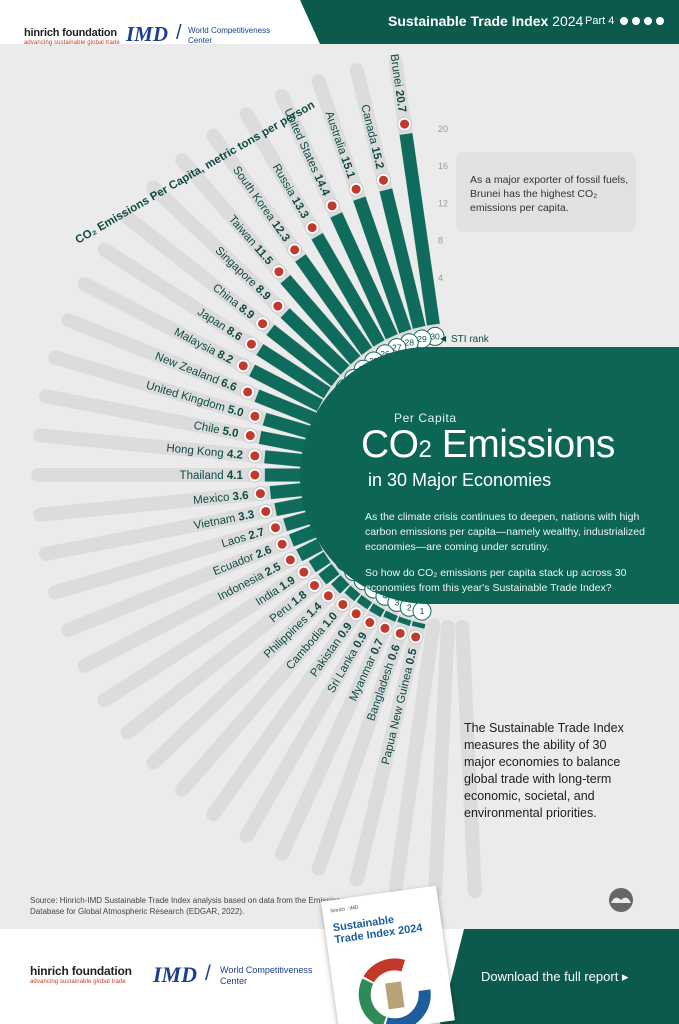 This screenshot has width=679, height=1024. What do you see at coordinates (221, 498) in the screenshot?
I see `country-label: Mexico 3.6` at bounding box center [221, 498].